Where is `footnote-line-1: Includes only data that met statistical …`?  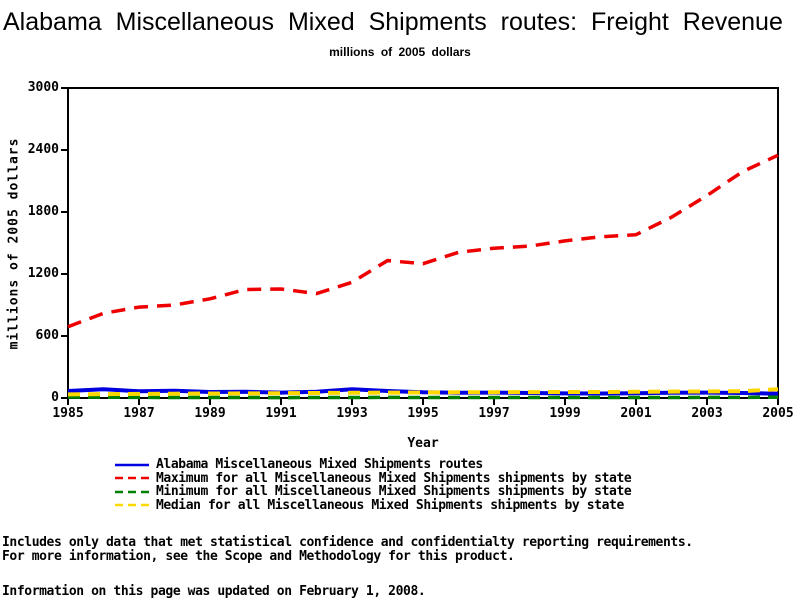 footnote-line-1: Includes only data that met statistical … is located at coordinates (347, 542).